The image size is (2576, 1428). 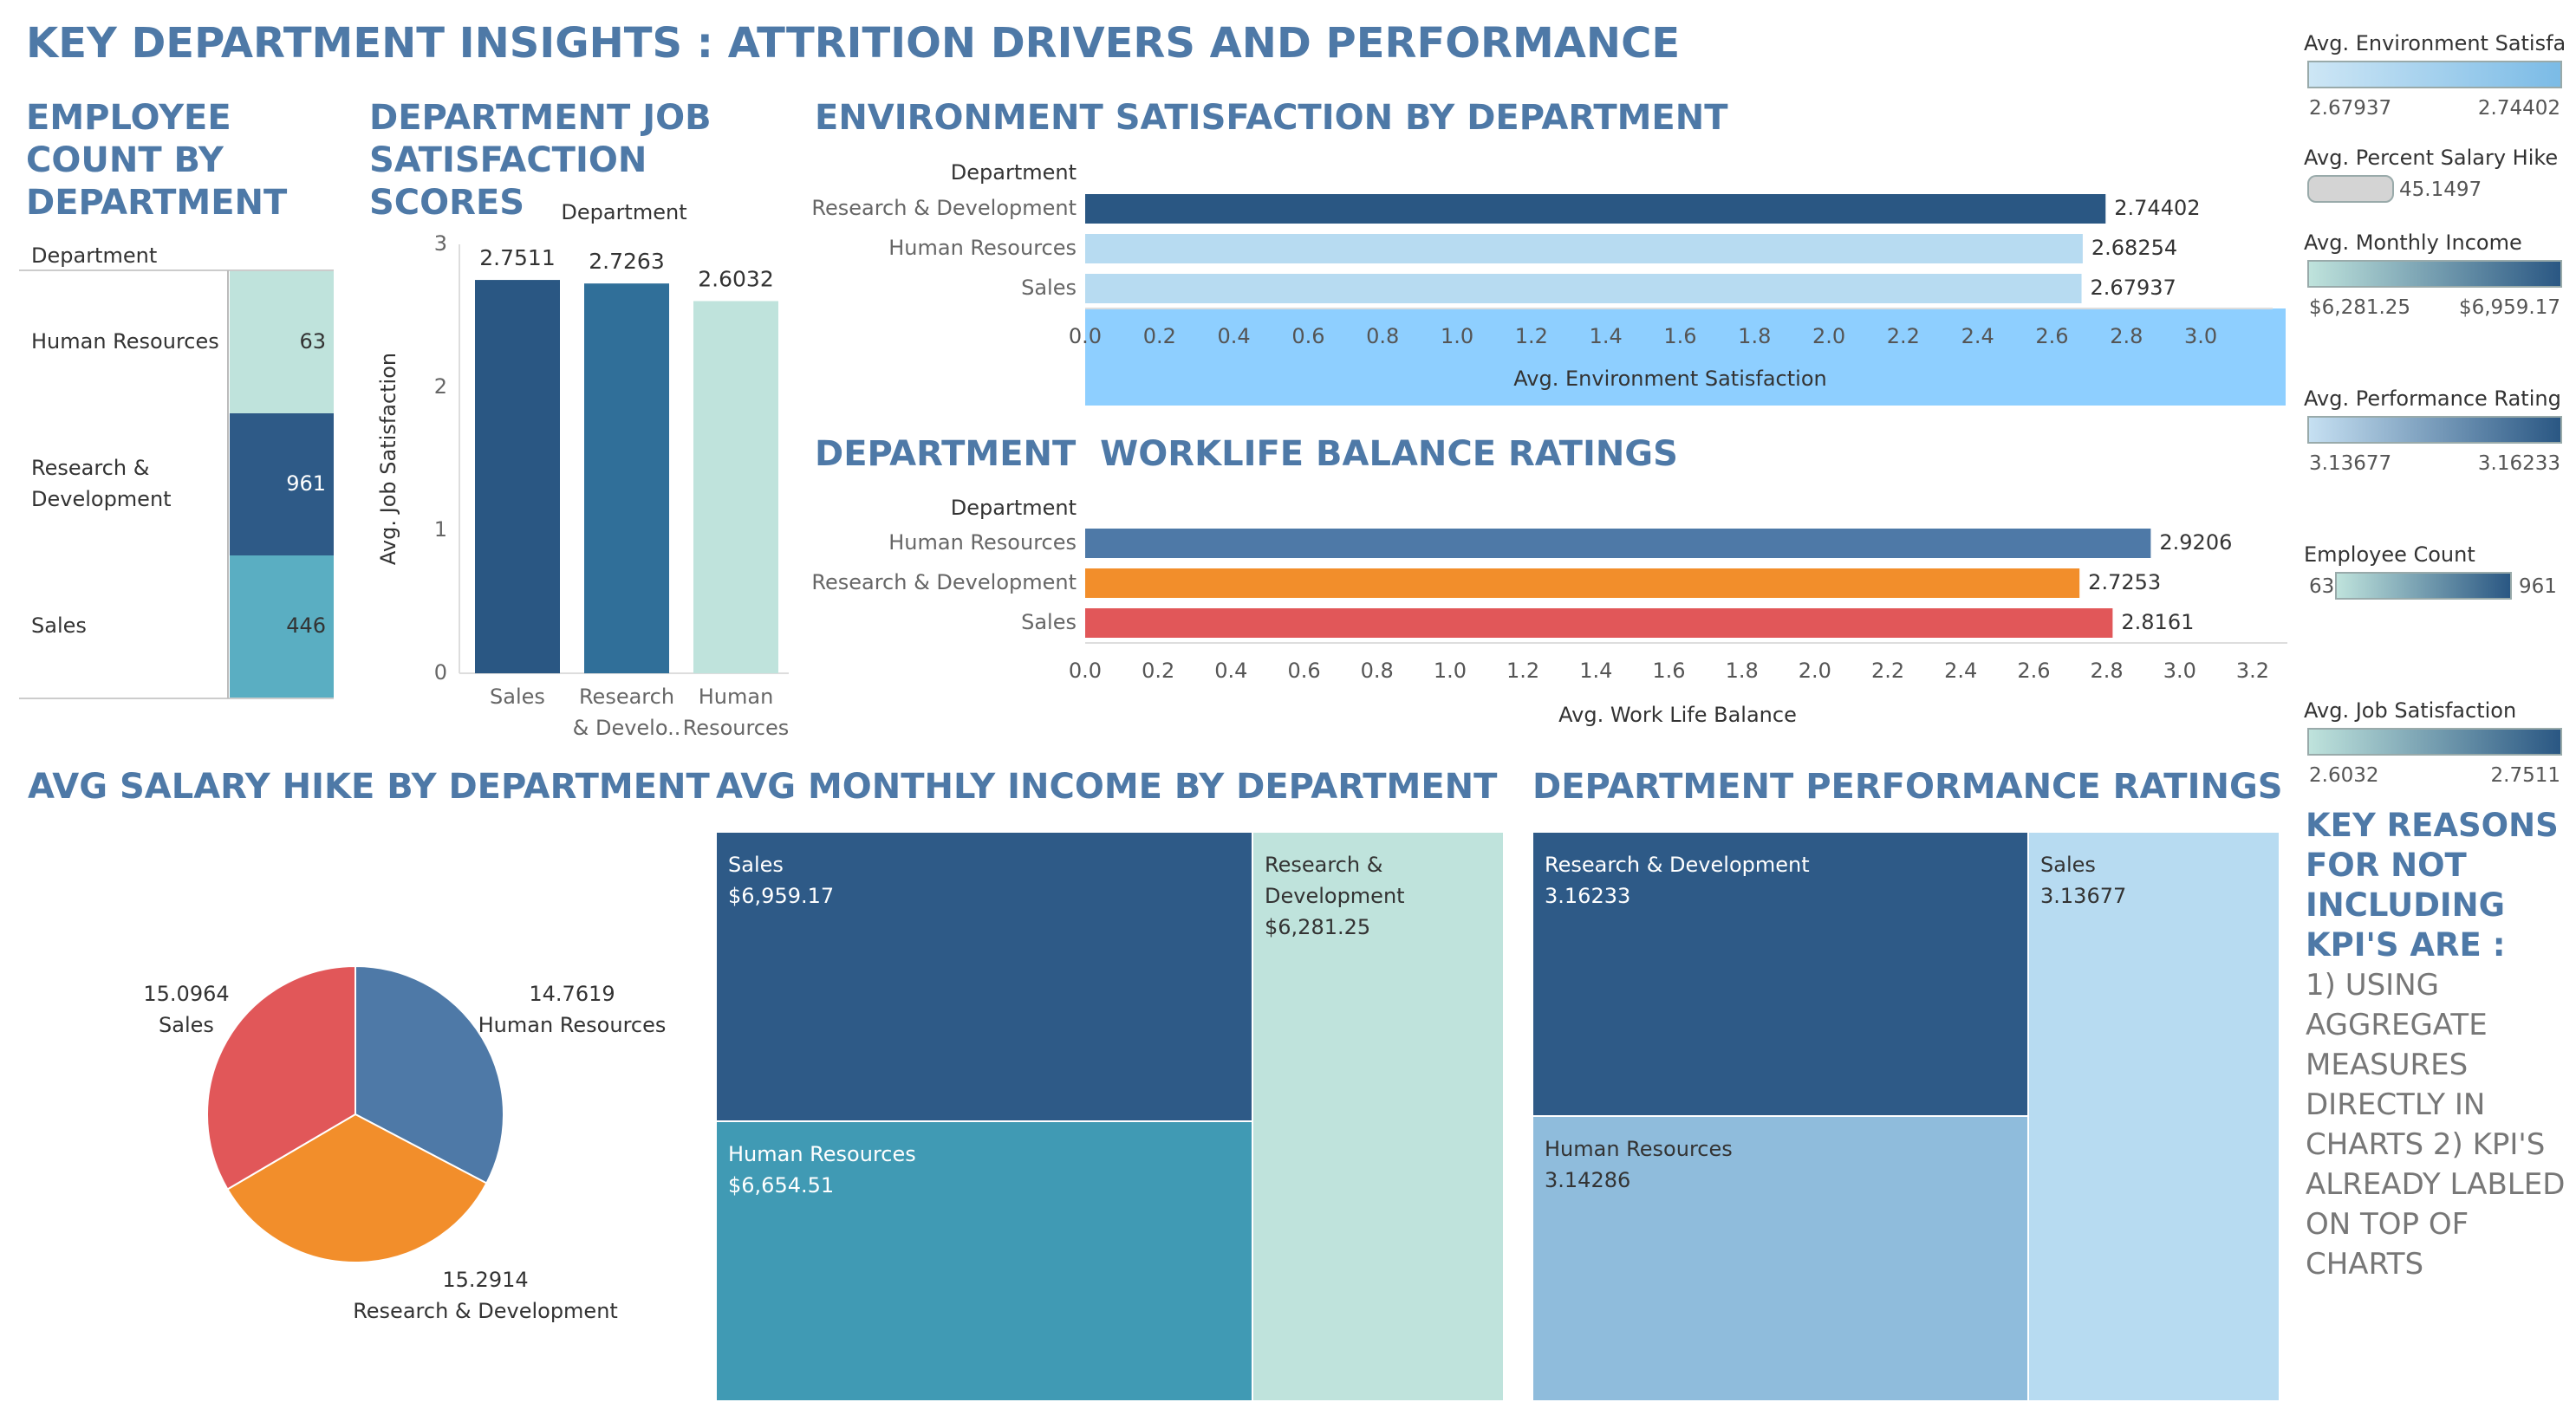 I want to click on worklife-x-tick: 0.0, so click(x=1085, y=671).